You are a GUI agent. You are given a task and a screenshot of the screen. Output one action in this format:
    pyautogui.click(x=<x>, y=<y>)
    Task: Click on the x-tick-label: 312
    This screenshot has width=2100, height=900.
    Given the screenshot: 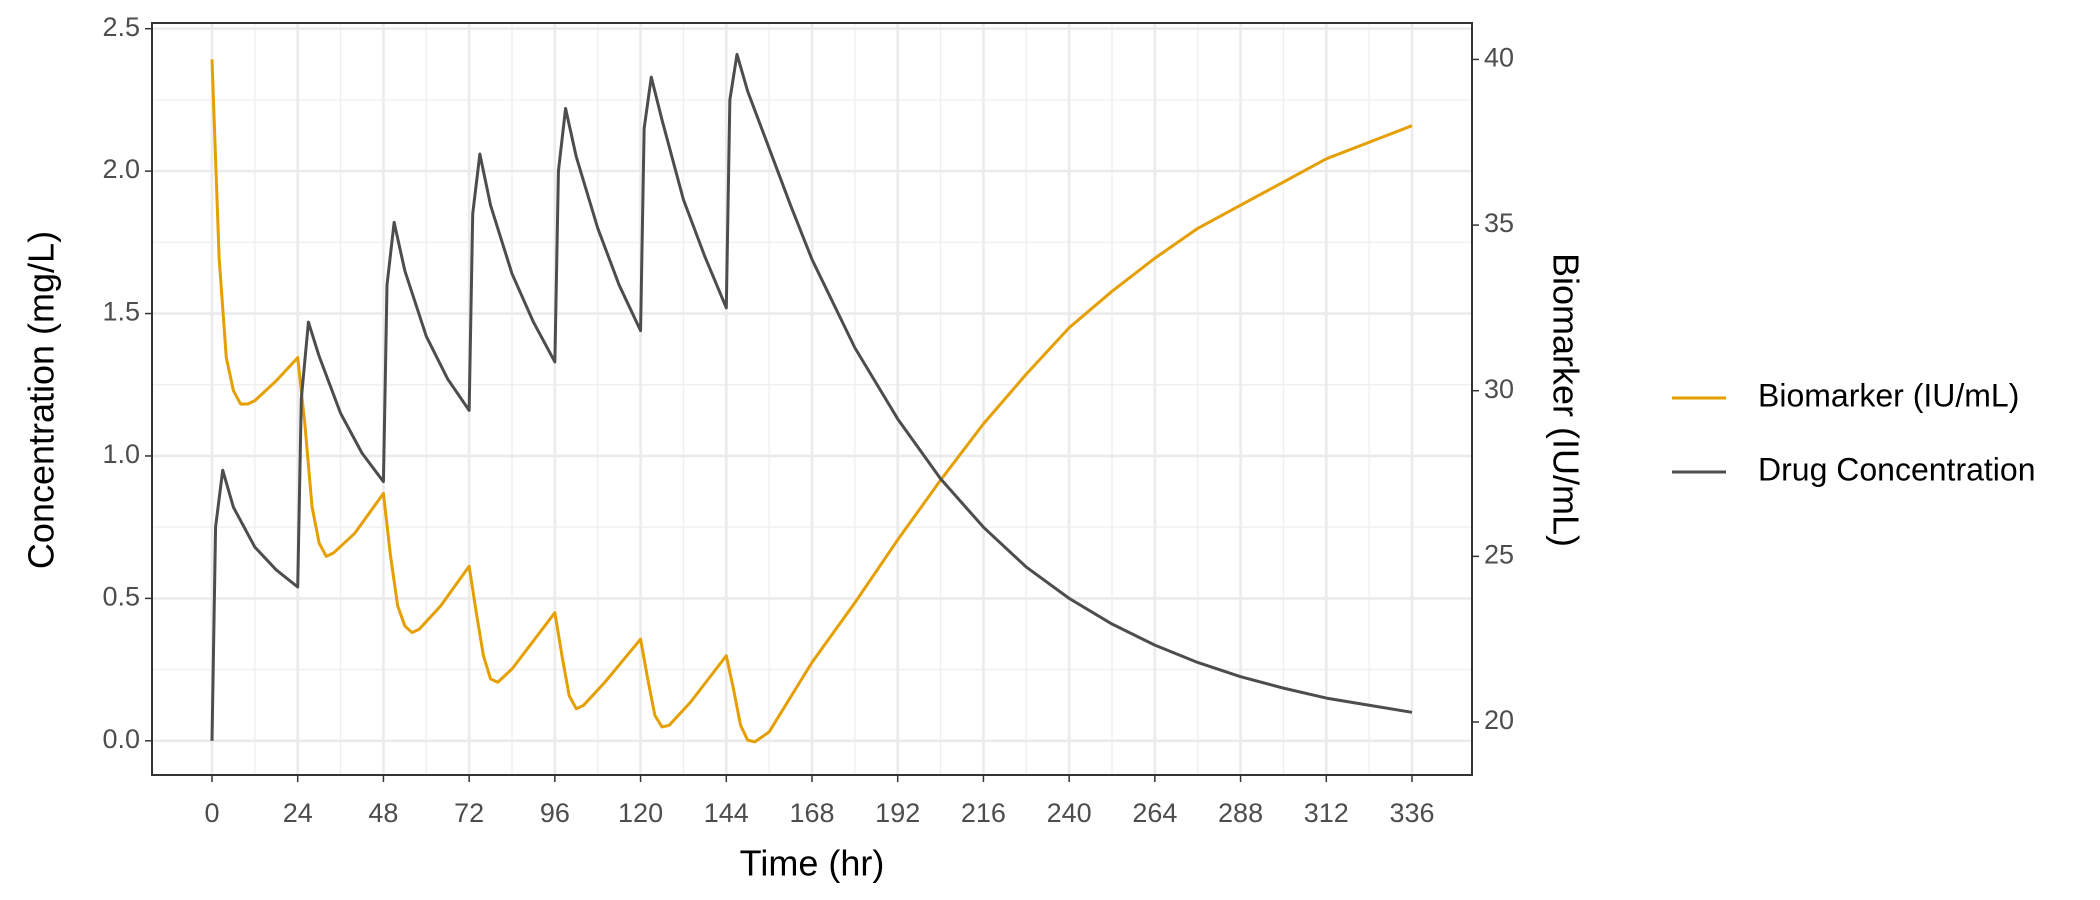 What is the action you would take?
    pyautogui.click(x=1326, y=813)
    